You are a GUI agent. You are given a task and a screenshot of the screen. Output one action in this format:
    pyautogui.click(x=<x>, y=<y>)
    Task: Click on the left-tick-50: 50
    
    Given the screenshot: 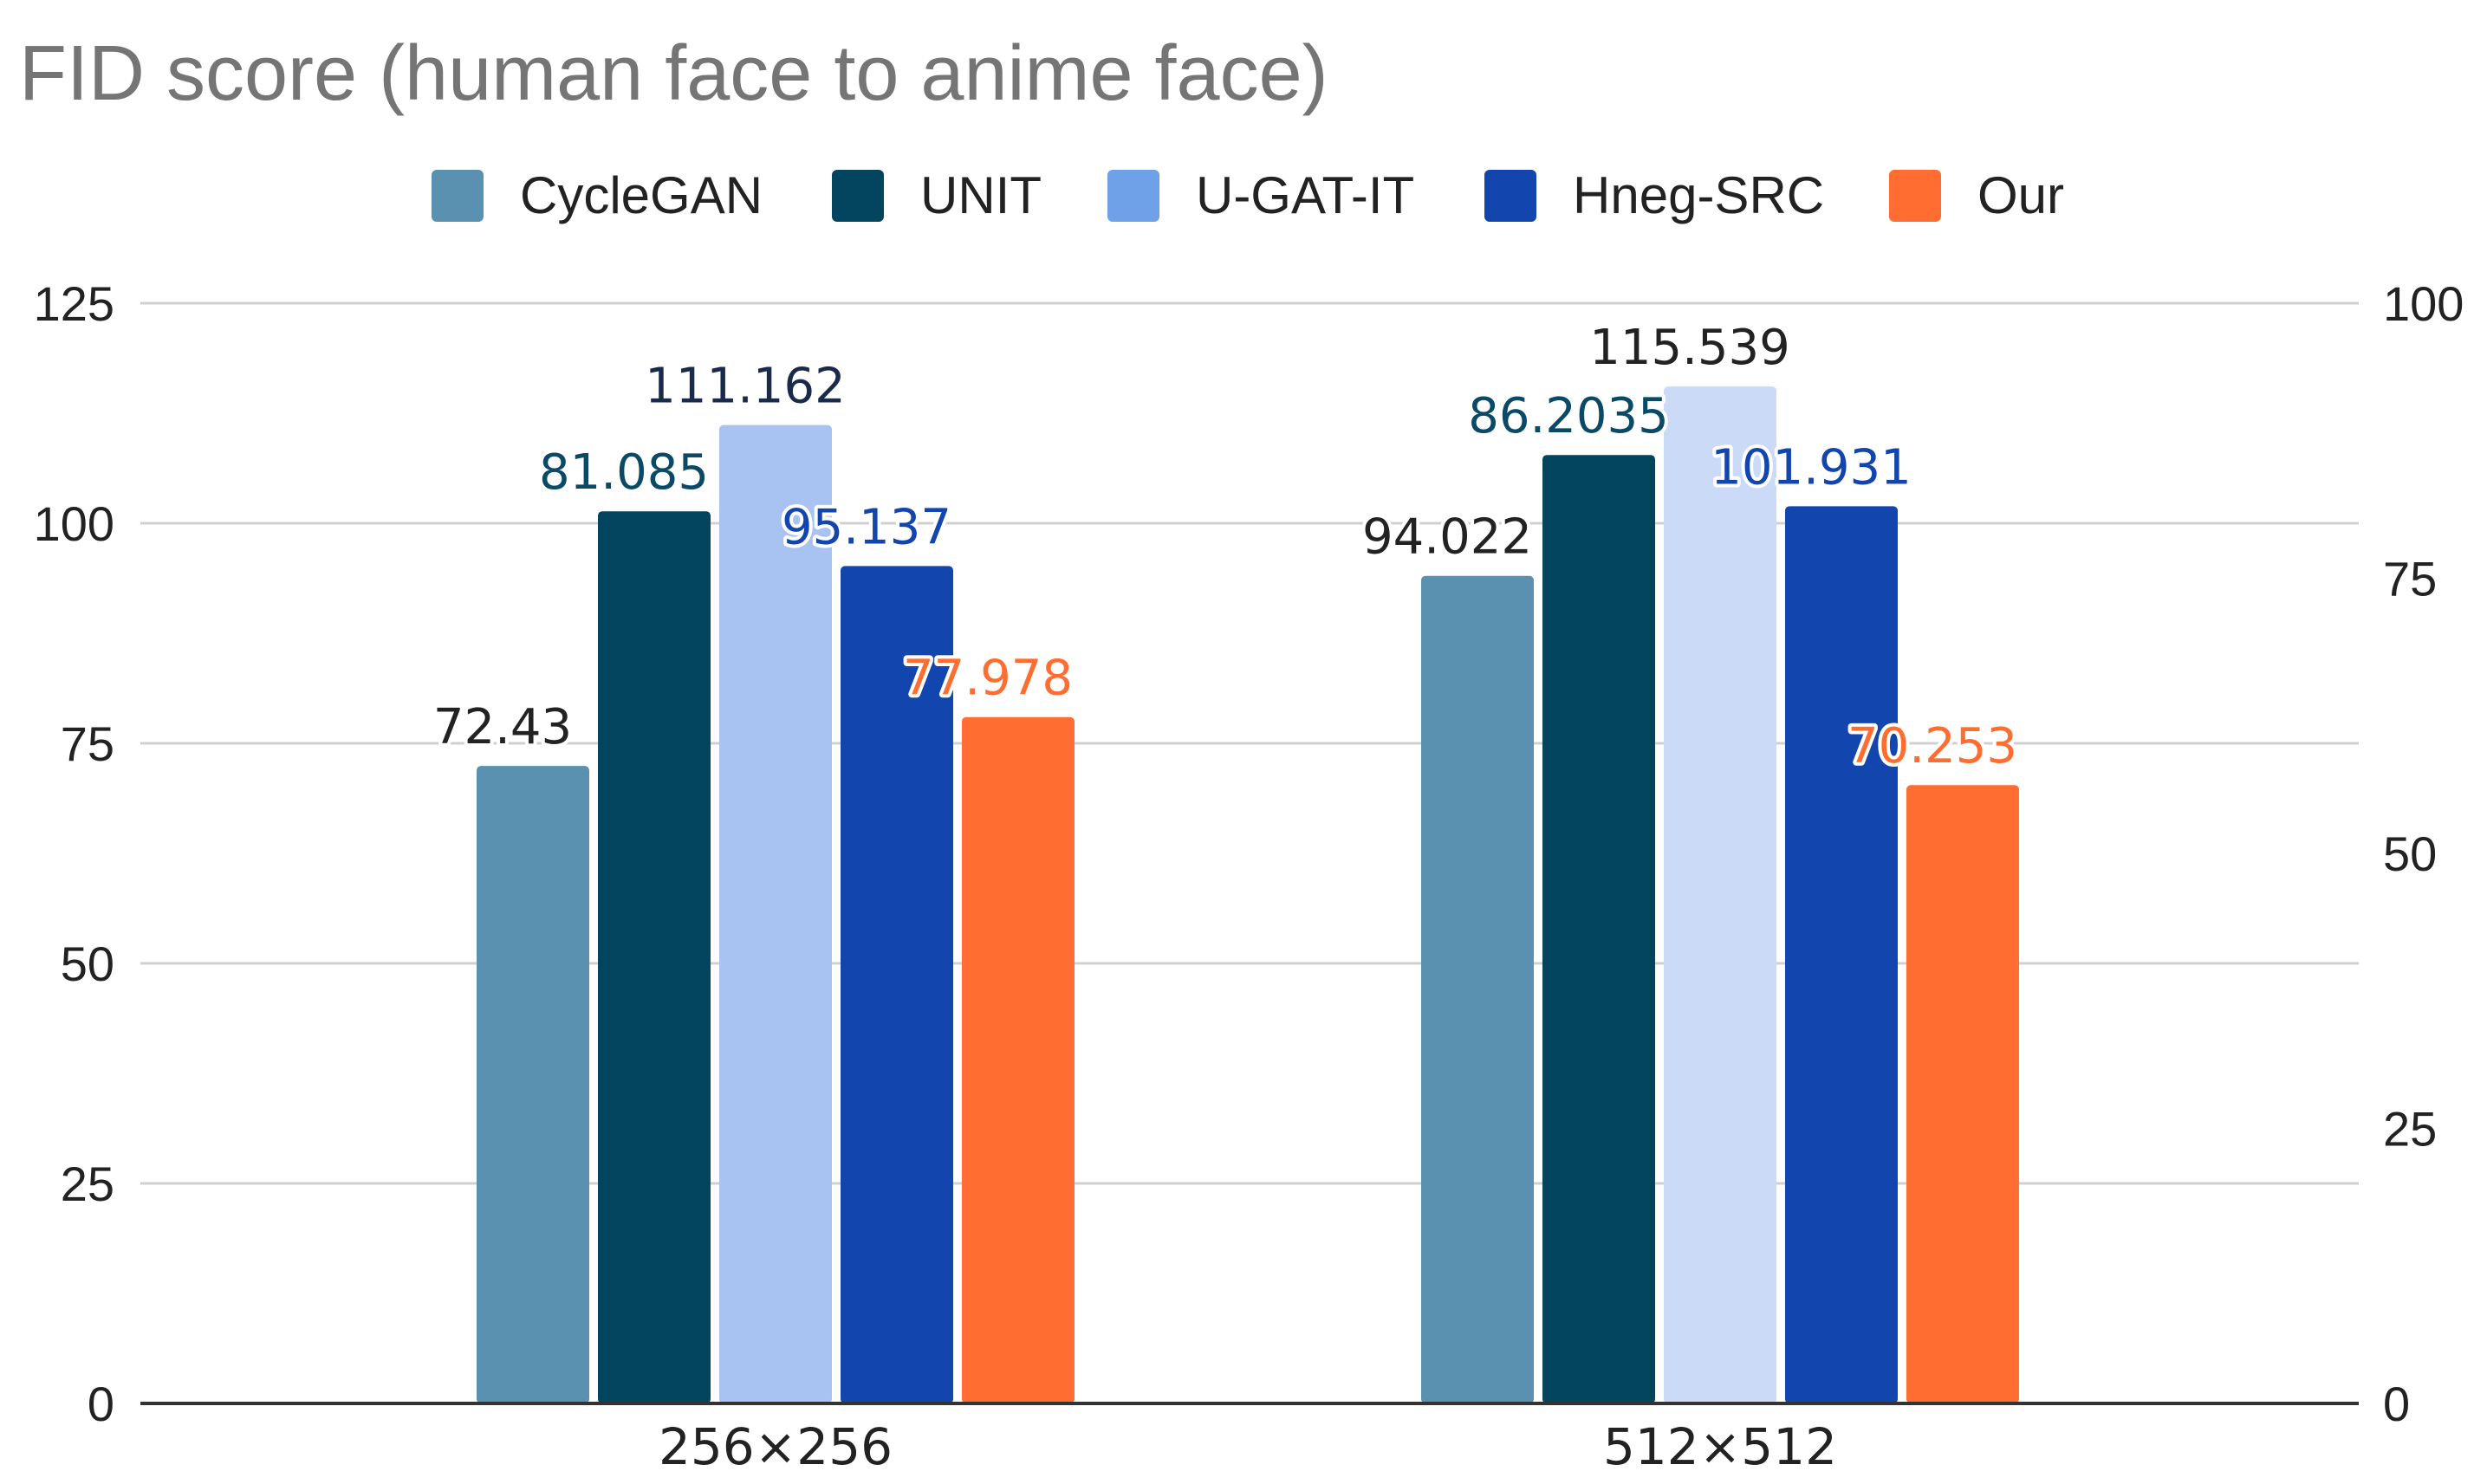 What is the action you would take?
    pyautogui.click(x=87, y=963)
    